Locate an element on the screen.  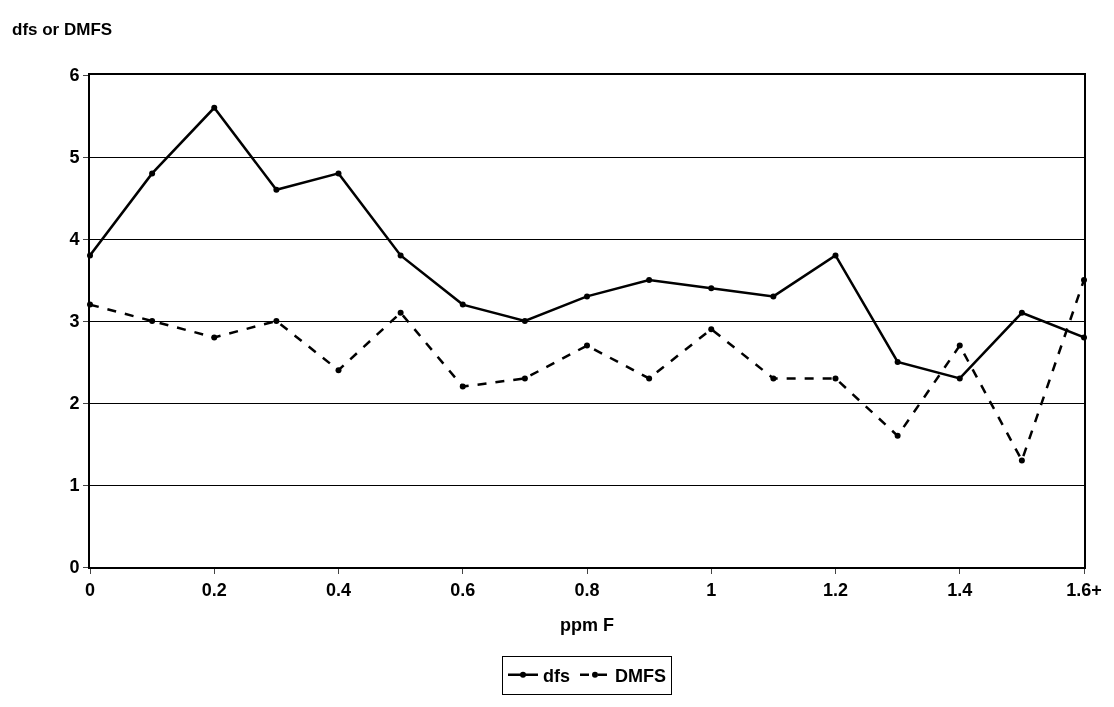
x-tick-label: 1.2 is located at coordinates (835, 589).